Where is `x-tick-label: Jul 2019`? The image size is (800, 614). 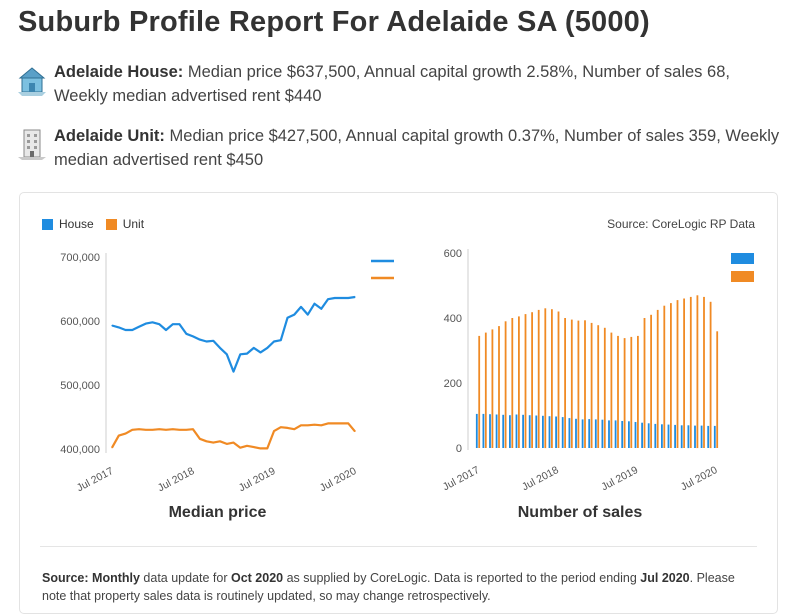 x-tick-label: Jul 2019 is located at coordinates (619, 478).